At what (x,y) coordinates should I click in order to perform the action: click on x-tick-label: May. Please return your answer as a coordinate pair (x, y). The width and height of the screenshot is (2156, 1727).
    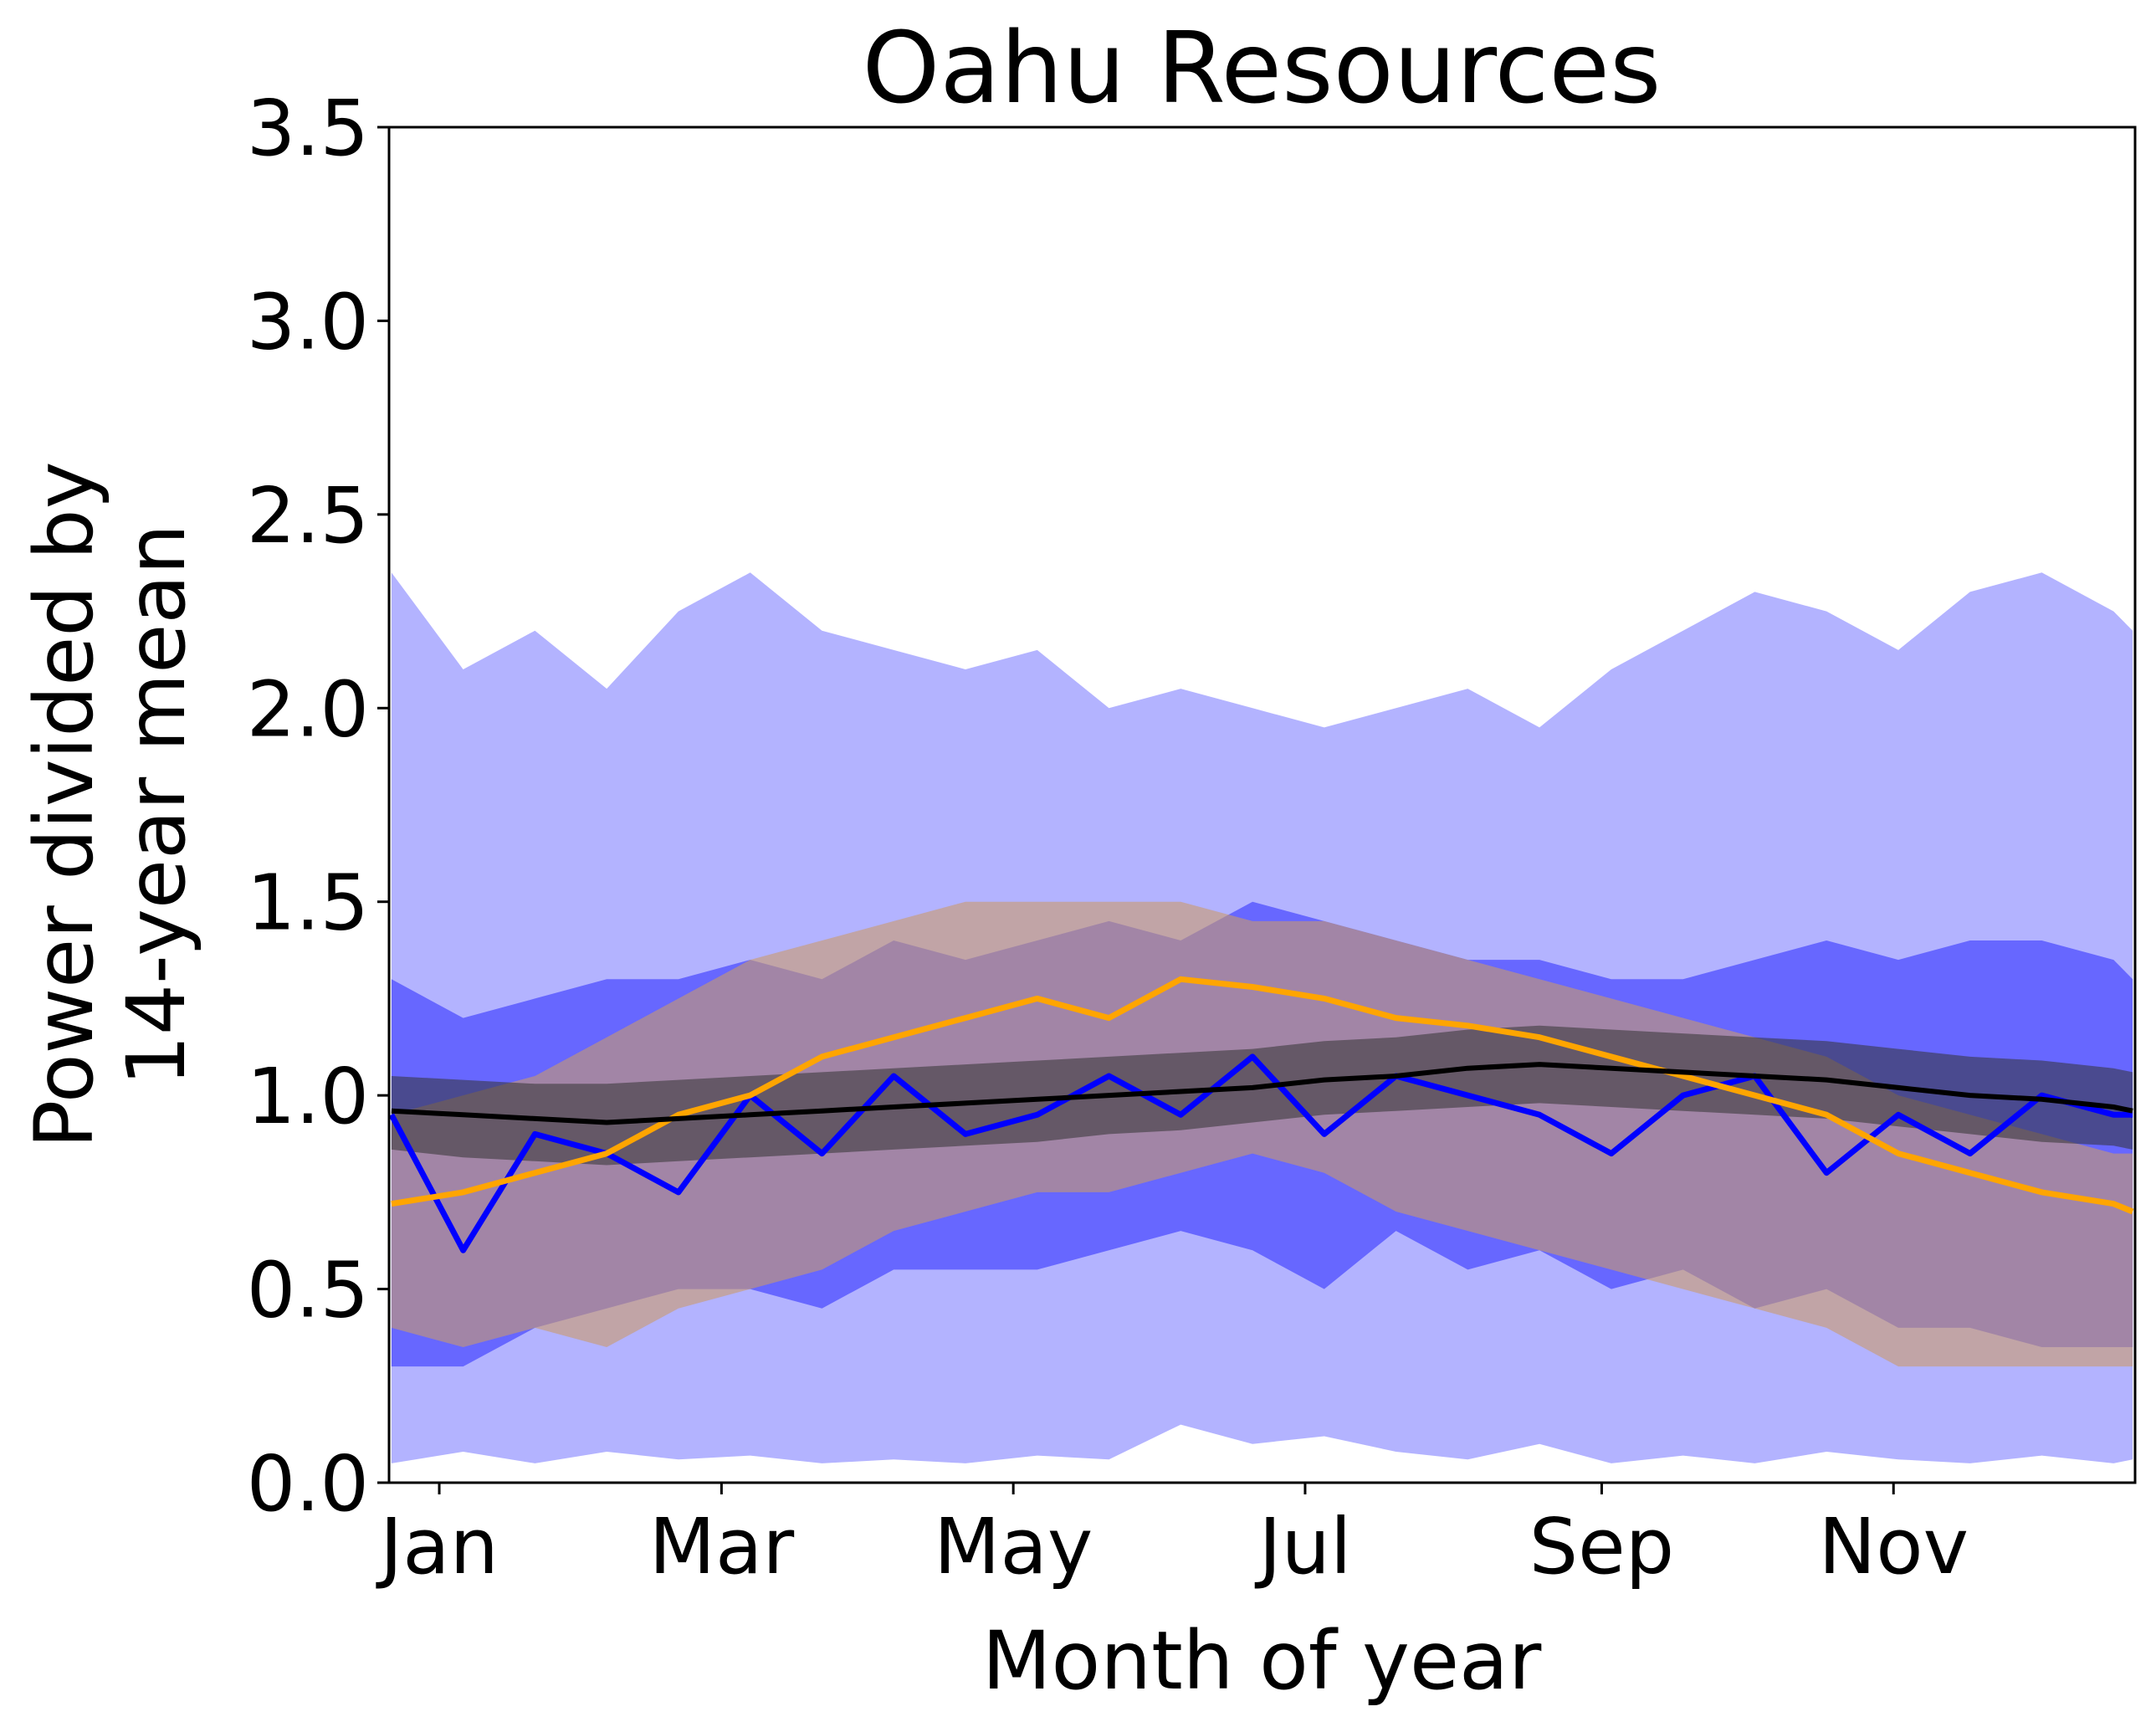
    Looking at the image, I should click on (1013, 1546).